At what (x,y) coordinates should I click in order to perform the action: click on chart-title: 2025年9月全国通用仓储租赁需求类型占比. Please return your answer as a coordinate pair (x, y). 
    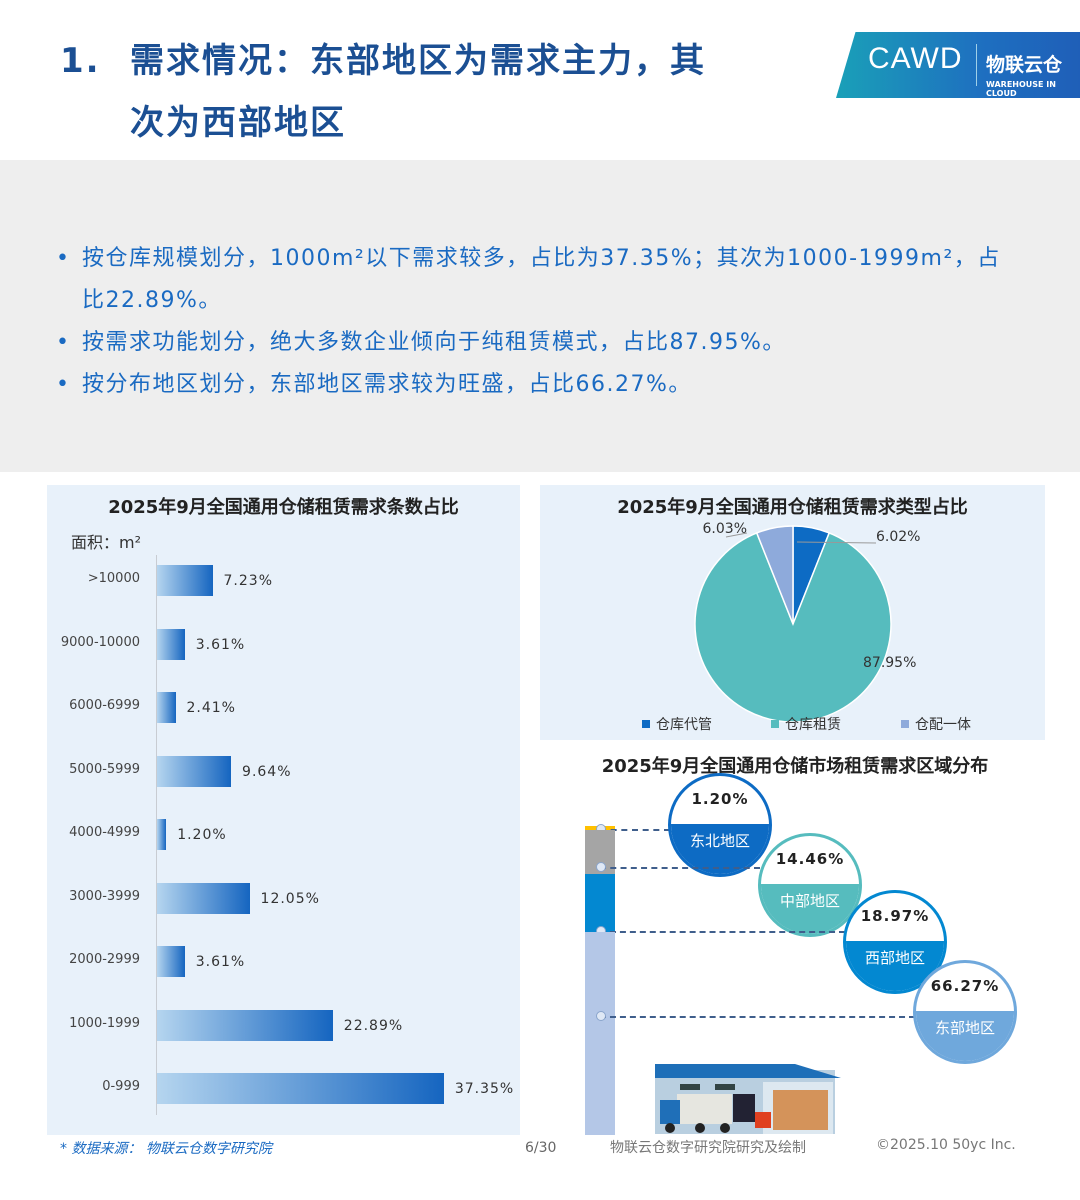
    Looking at the image, I should click on (792, 507).